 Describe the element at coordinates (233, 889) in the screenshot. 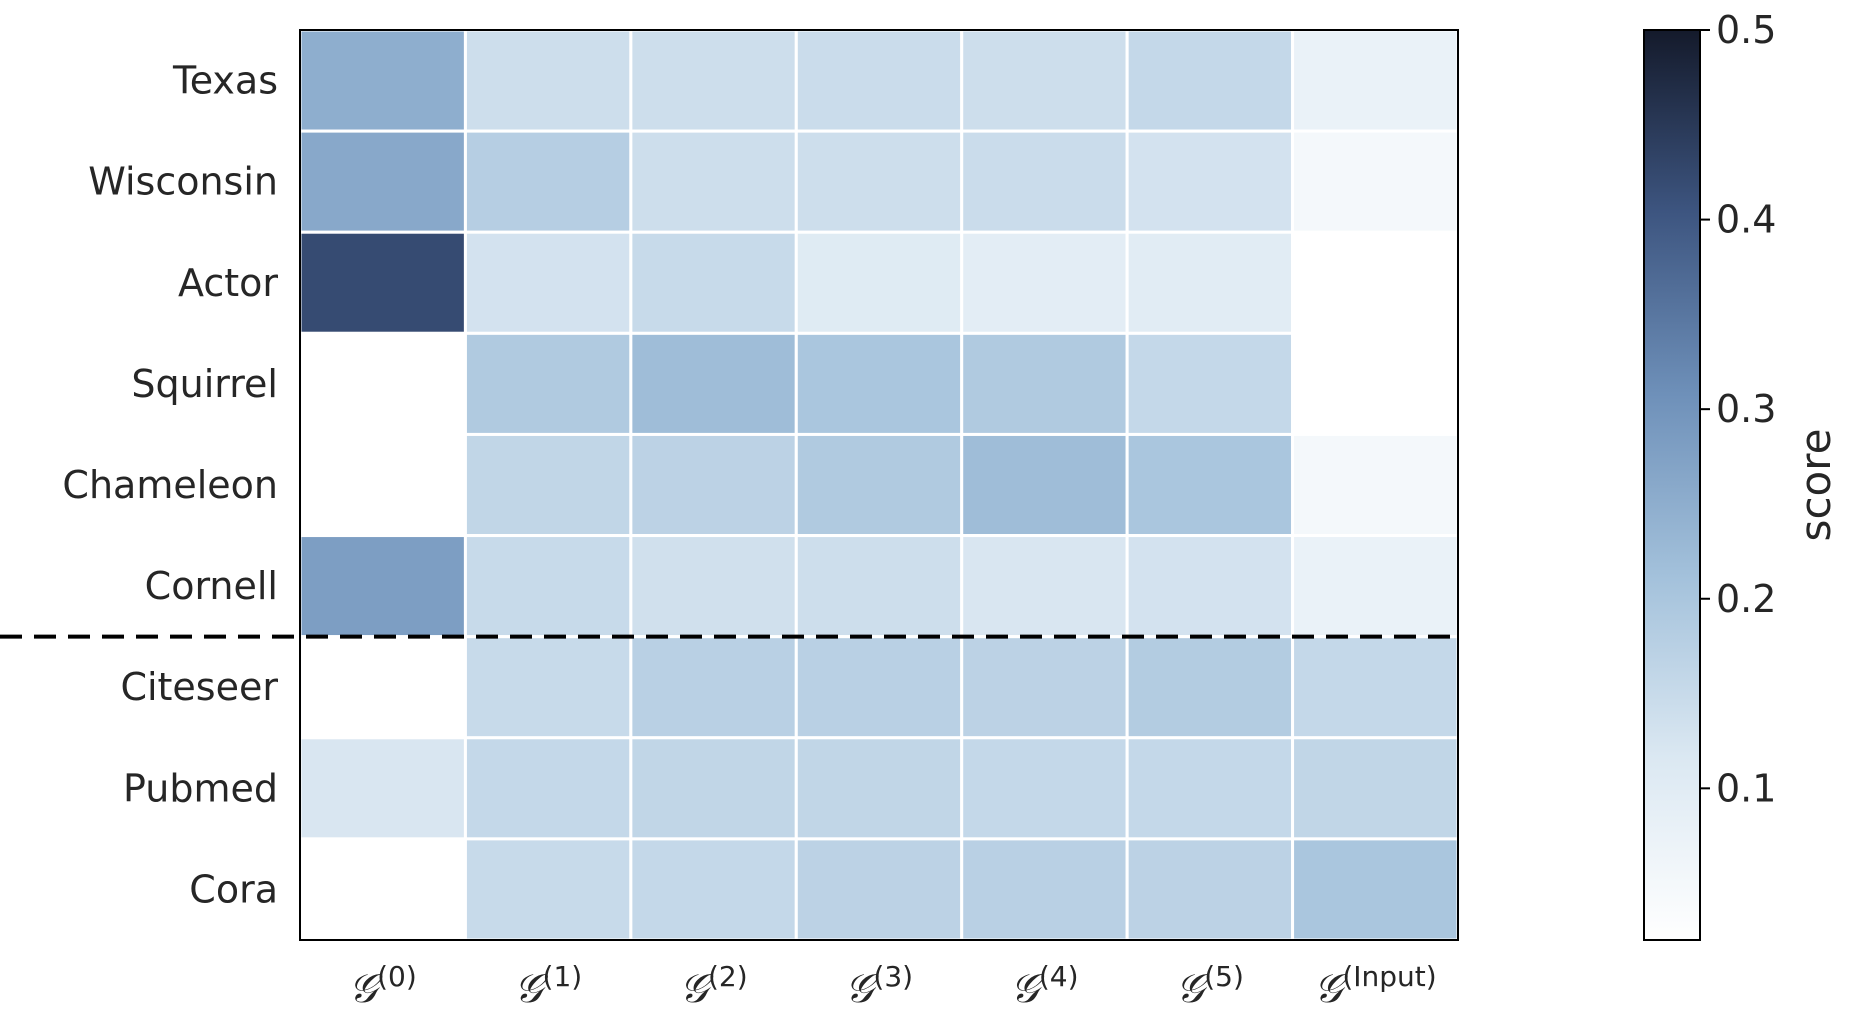

I see `row-label: Cora` at that location.